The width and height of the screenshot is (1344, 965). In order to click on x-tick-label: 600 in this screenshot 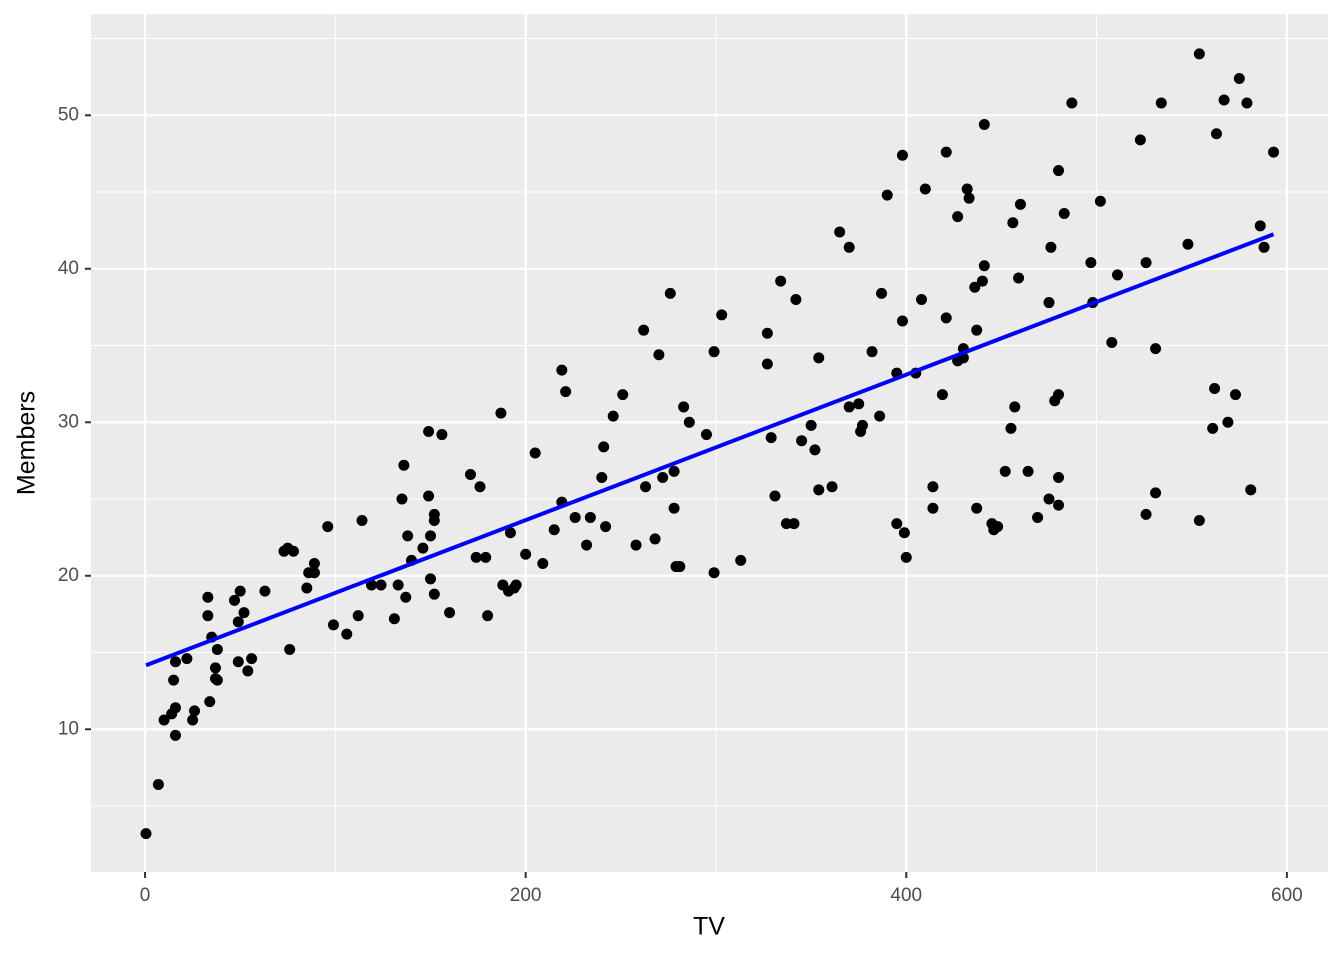, I will do `click(1287, 895)`.